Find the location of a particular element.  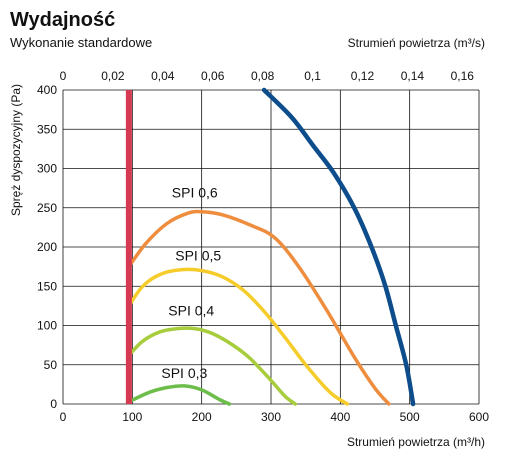

y-tick-labels: 0 50 100 150 200 250 300 350 400 is located at coordinates (47, 247).